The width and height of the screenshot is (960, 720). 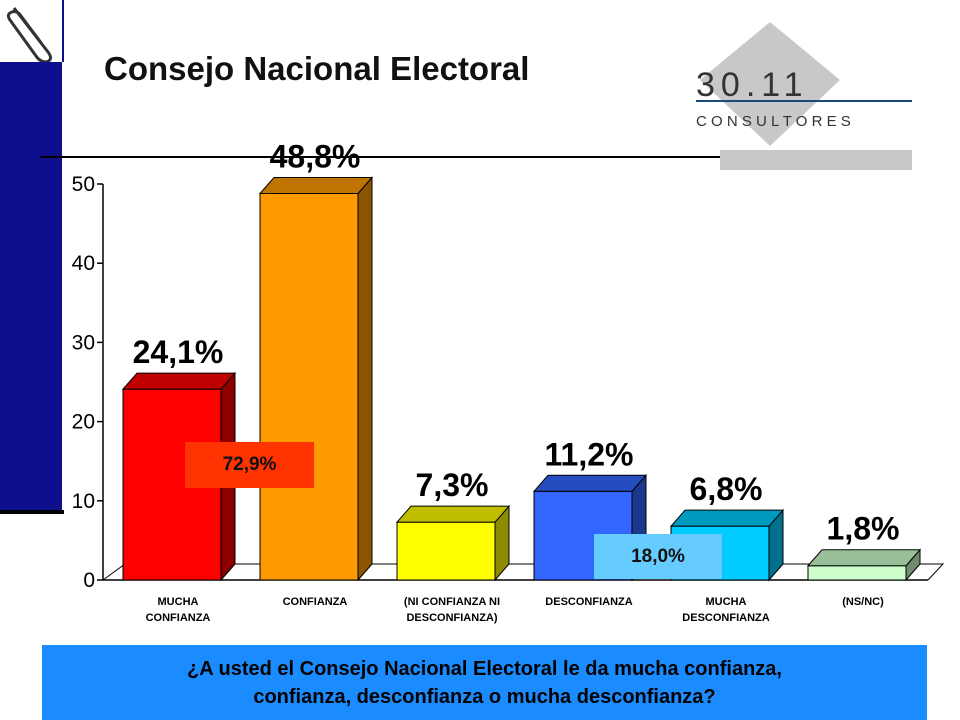 I want to click on y-tick-label: 0, so click(x=89, y=580).